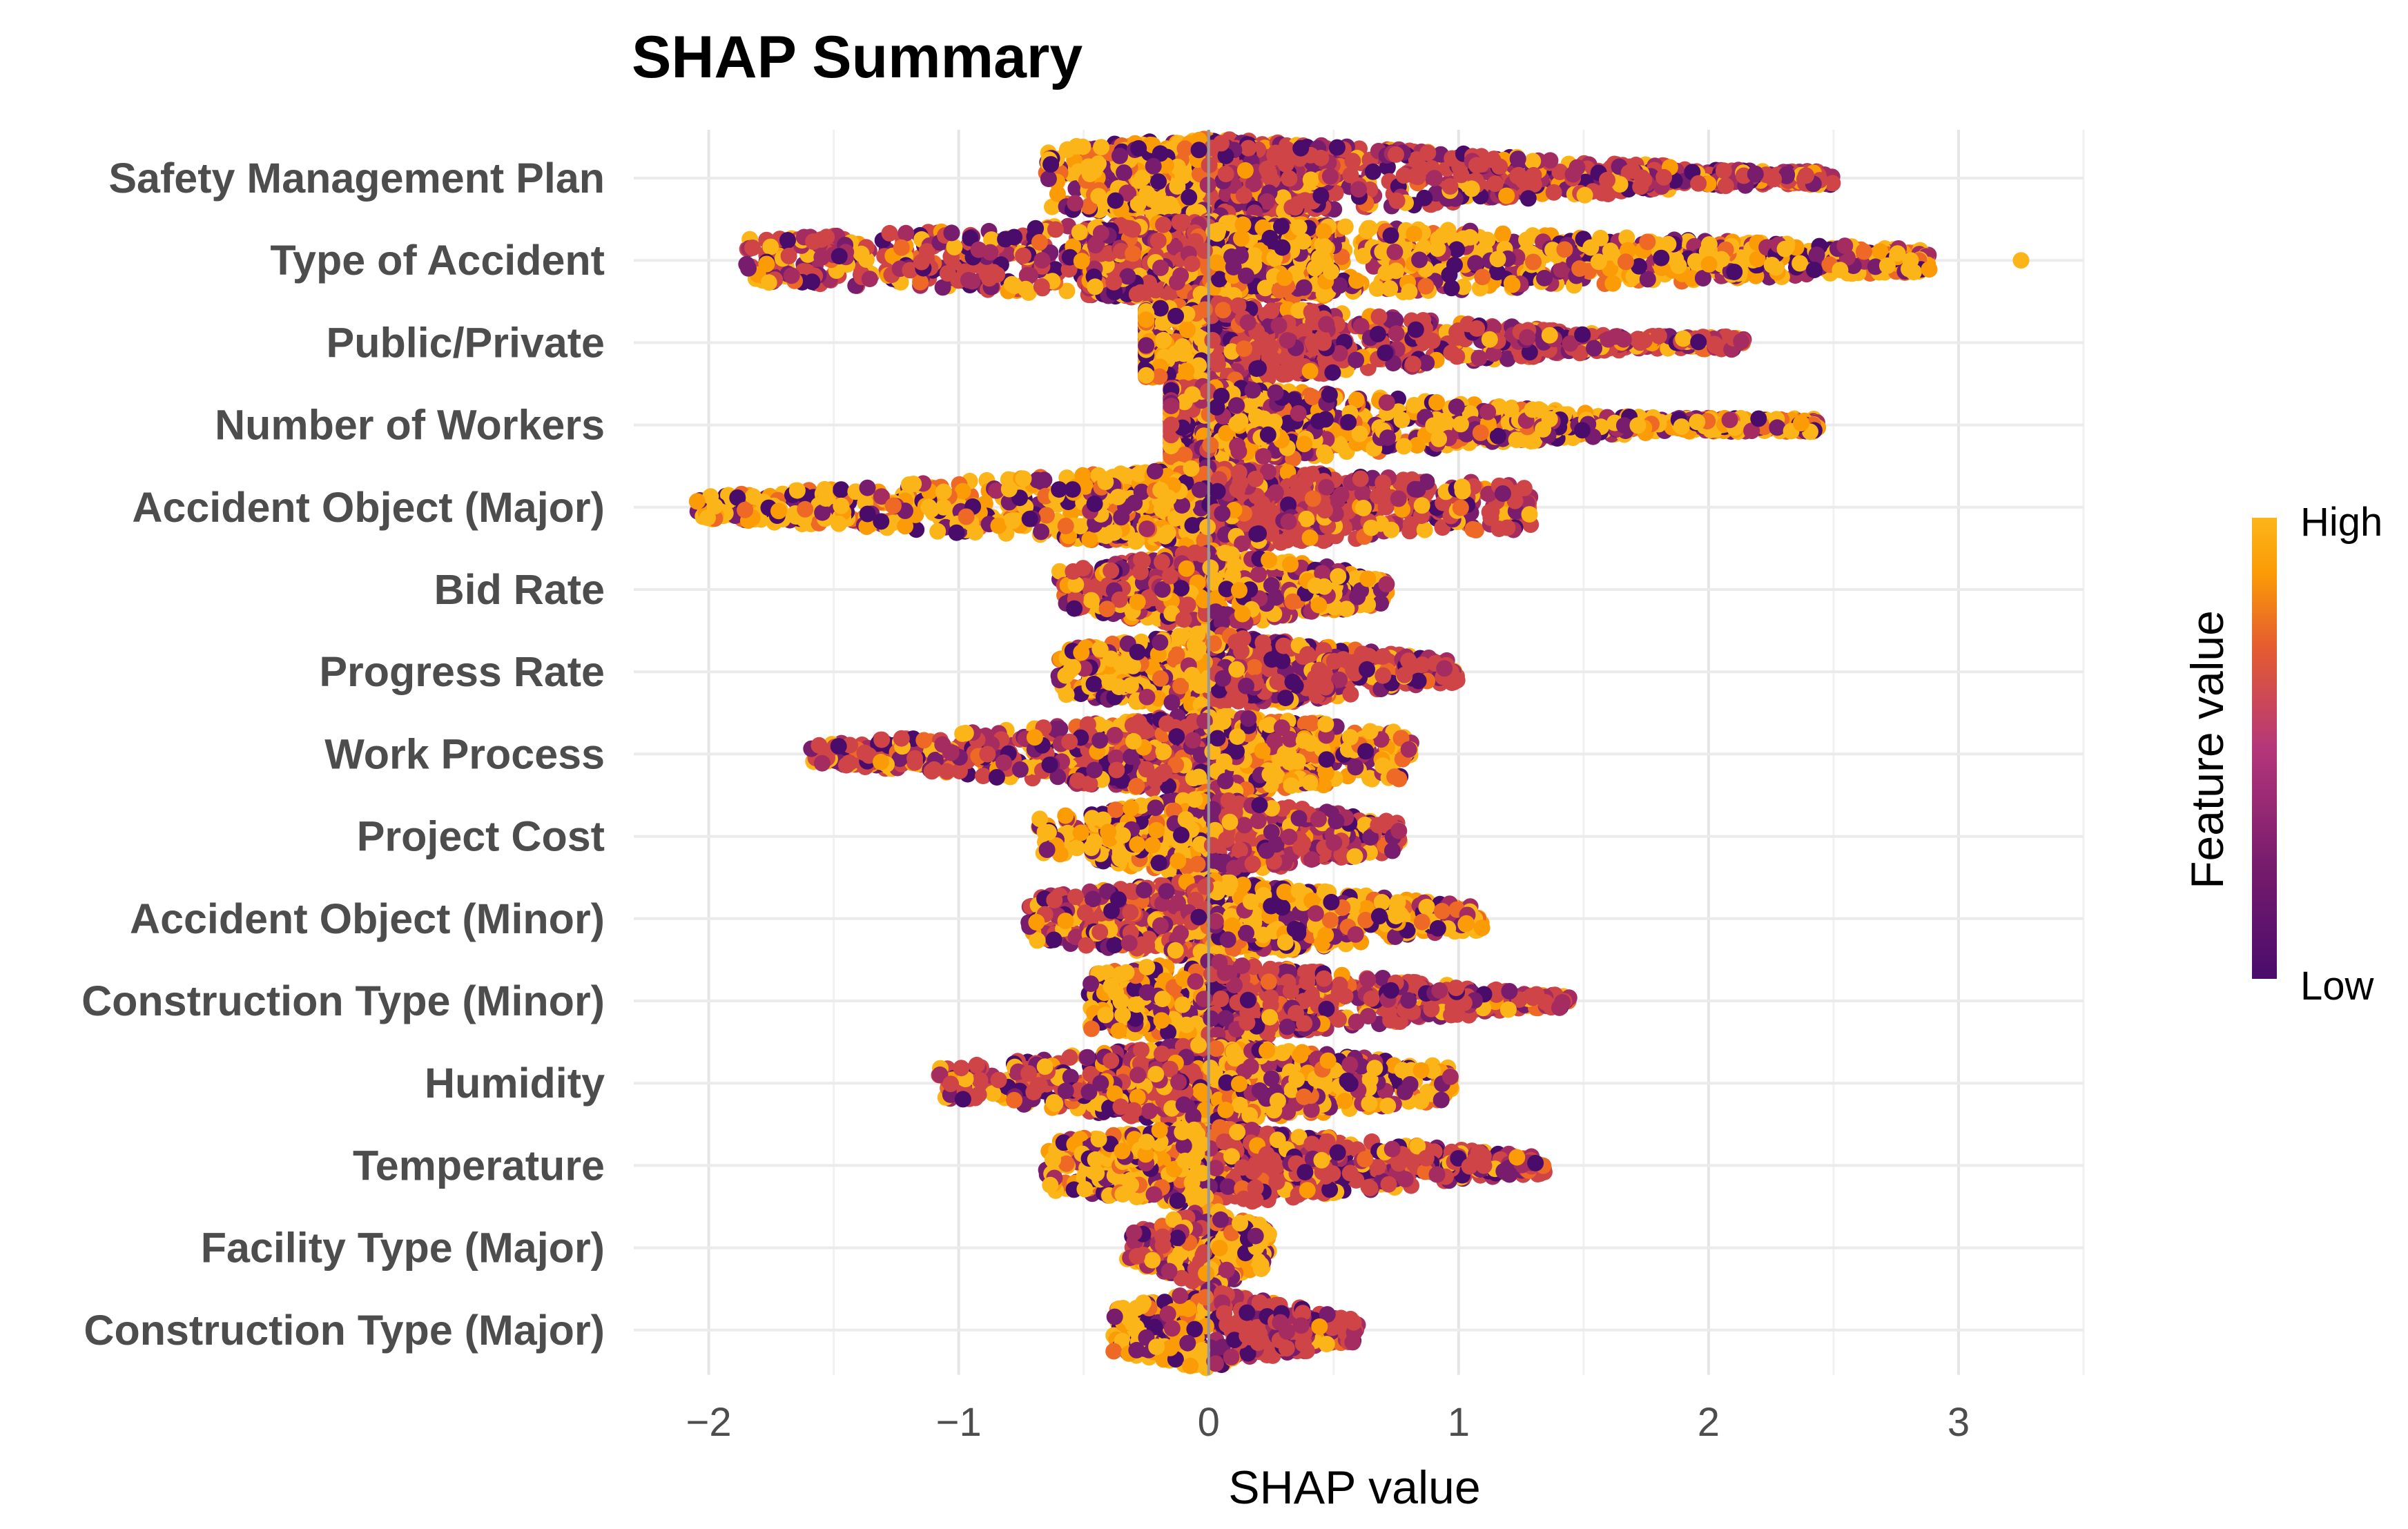 The height and width of the screenshot is (1529, 2408). What do you see at coordinates (857, 57) in the screenshot?
I see `chart-title: SHAP Summary` at bounding box center [857, 57].